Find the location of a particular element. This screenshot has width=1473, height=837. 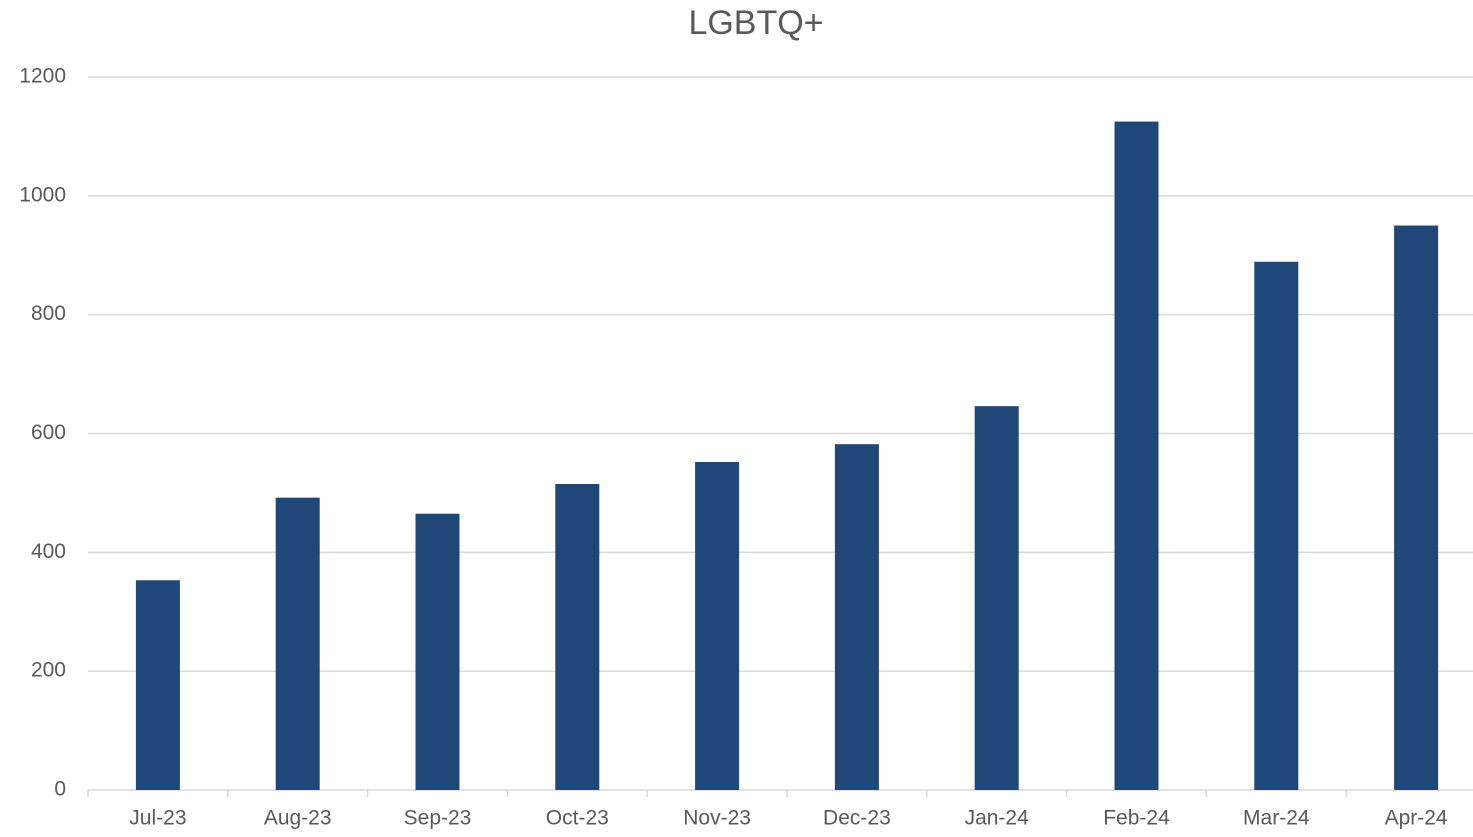

x-tick-label: Aug-23 is located at coordinates (298, 818).